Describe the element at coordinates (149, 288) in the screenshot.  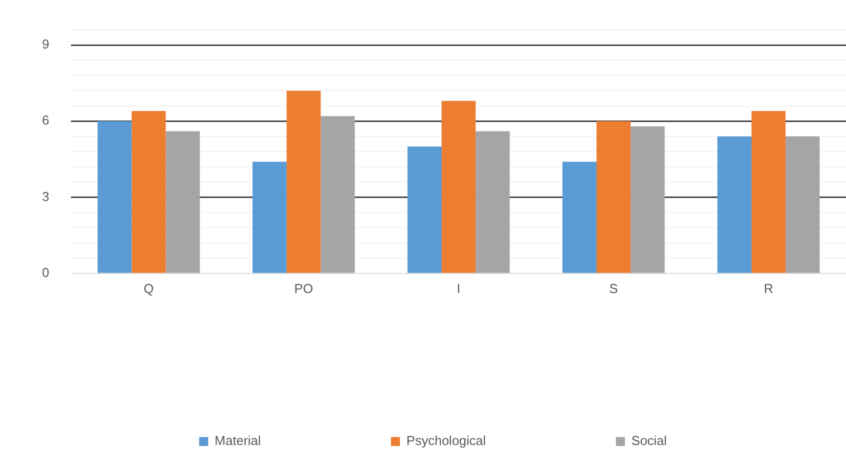
I see `x-tick-label: Q` at that location.